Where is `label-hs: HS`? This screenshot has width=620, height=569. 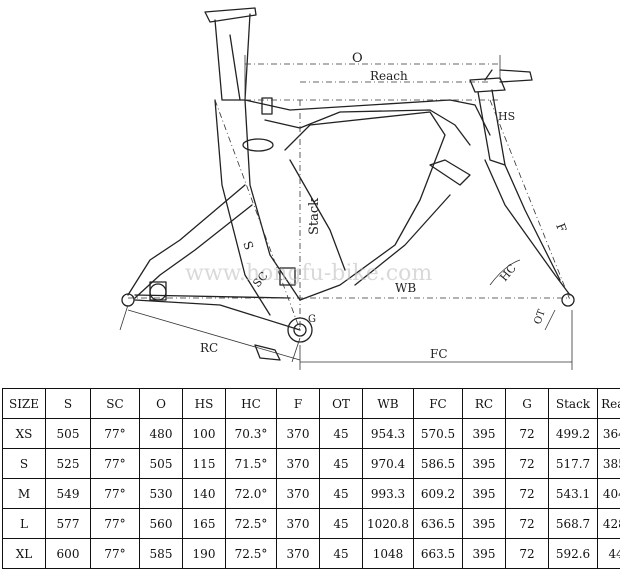
label-hs: HS is located at coordinates (506, 116).